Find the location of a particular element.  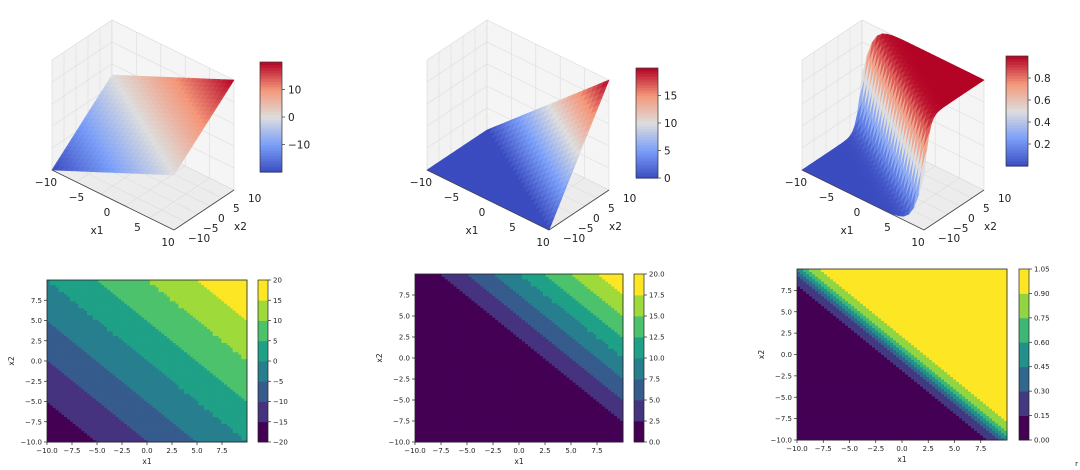

colorbar-tick-label: 0.8 is located at coordinates (1042, 79).